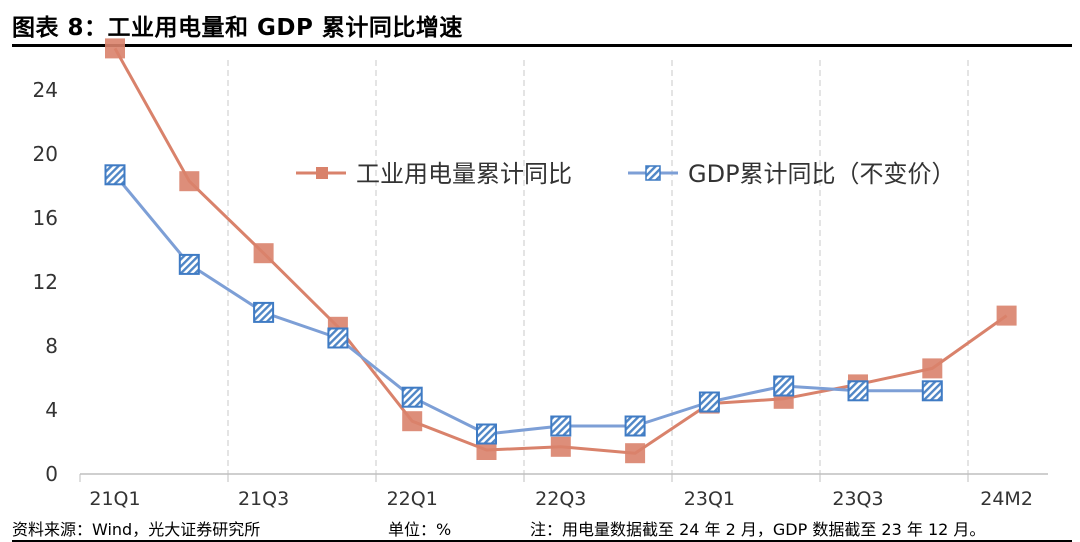 Image resolution: width=1080 pixels, height=542 pixels. Describe the element at coordinates (560, 499) in the screenshot. I see `x-tick-label: 22Q3` at that location.